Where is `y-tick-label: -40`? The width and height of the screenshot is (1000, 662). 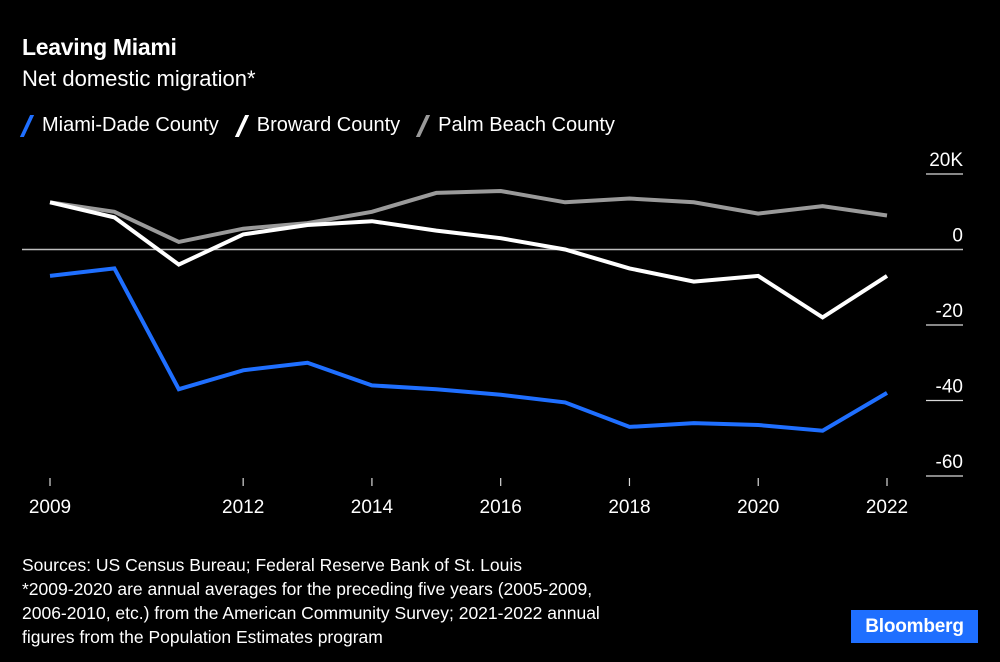
y-tick-label: -40 is located at coordinates (949, 387).